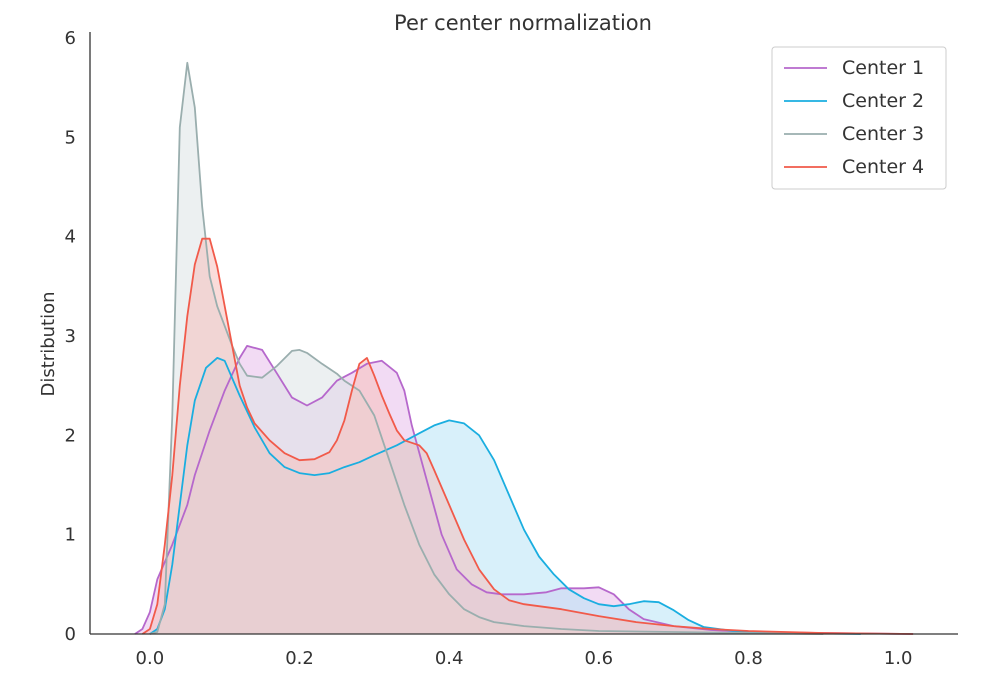 The height and width of the screenshot is (679, 985). What do you see at coordinates (48, 343) in the screenshot?
I see `y-axis-label: Distribution` at bounding box center [48, 343].